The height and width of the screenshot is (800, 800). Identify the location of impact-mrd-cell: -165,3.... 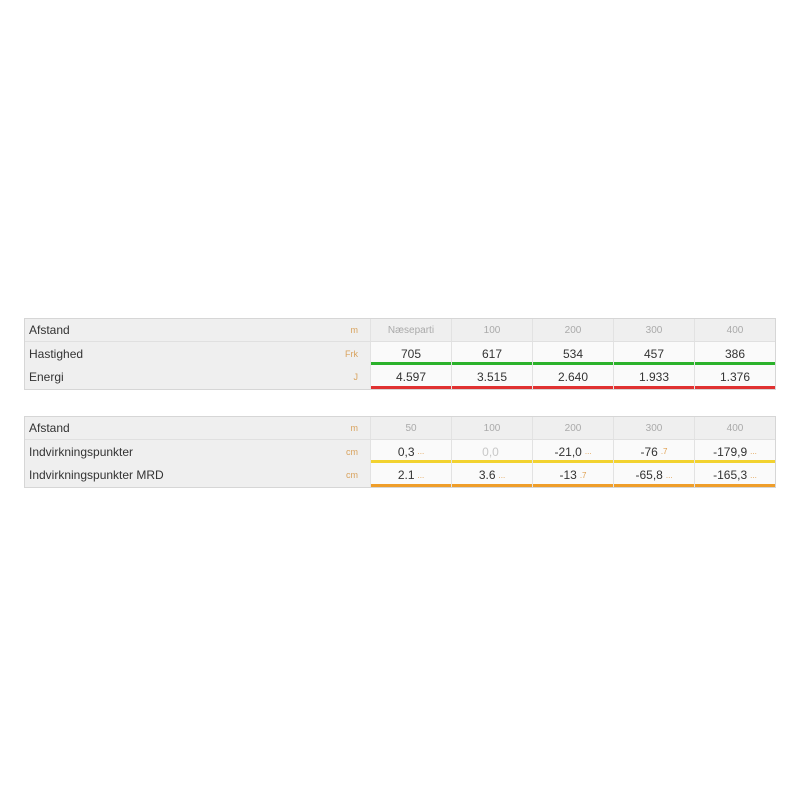
(734, 475).